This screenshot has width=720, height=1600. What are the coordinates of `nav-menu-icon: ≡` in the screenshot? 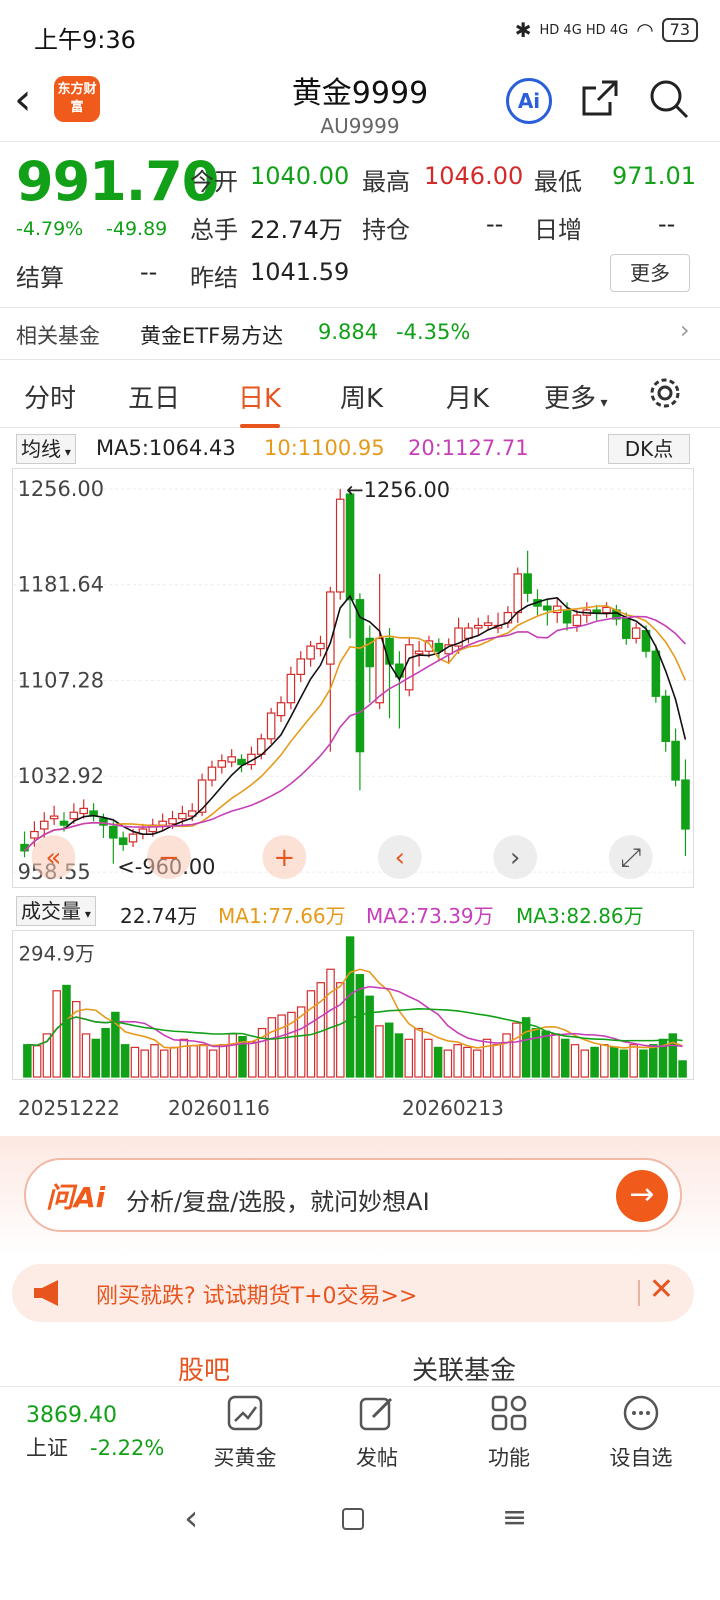 It's located at (515, 1517).